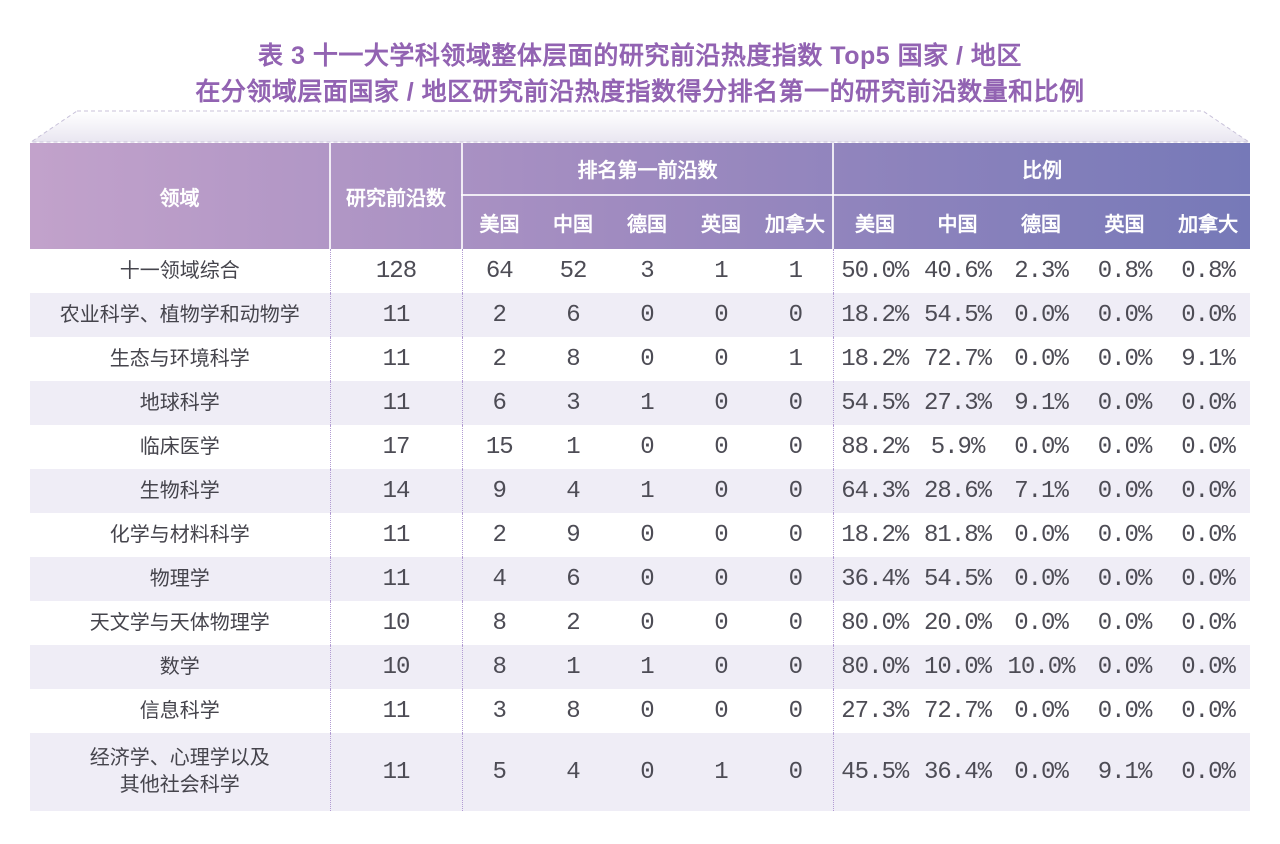 The image size is (1280, 844). Describe the element at coordinates (640, 359) in the screenshot. I see `table-row: 生态与环境科学 11 2 8 0 0 1 18.2% 72.7% 0.0% 0.0% 9.1%` at that location.